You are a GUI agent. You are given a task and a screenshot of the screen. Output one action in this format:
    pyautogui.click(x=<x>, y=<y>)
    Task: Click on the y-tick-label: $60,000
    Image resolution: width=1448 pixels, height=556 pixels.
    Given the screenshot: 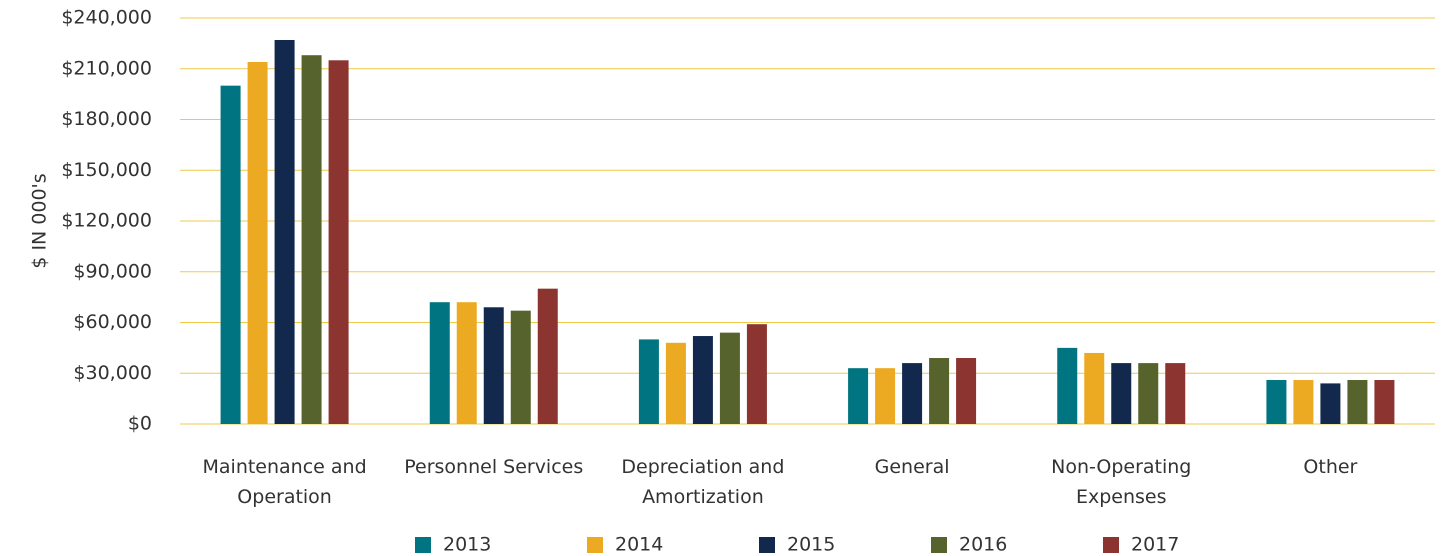 What is the action you would take?
    pyautogui.click(x=112, y=322)
    